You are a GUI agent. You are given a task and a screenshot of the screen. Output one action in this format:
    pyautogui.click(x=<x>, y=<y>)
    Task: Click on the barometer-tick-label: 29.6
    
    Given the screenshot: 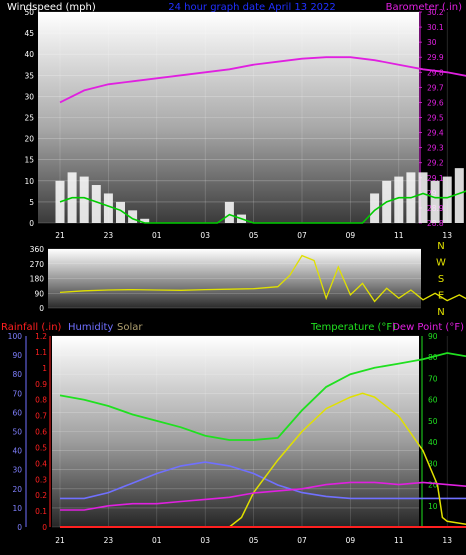 What is the action you would take?
    pyautogui.click(x=435, y=102)
    